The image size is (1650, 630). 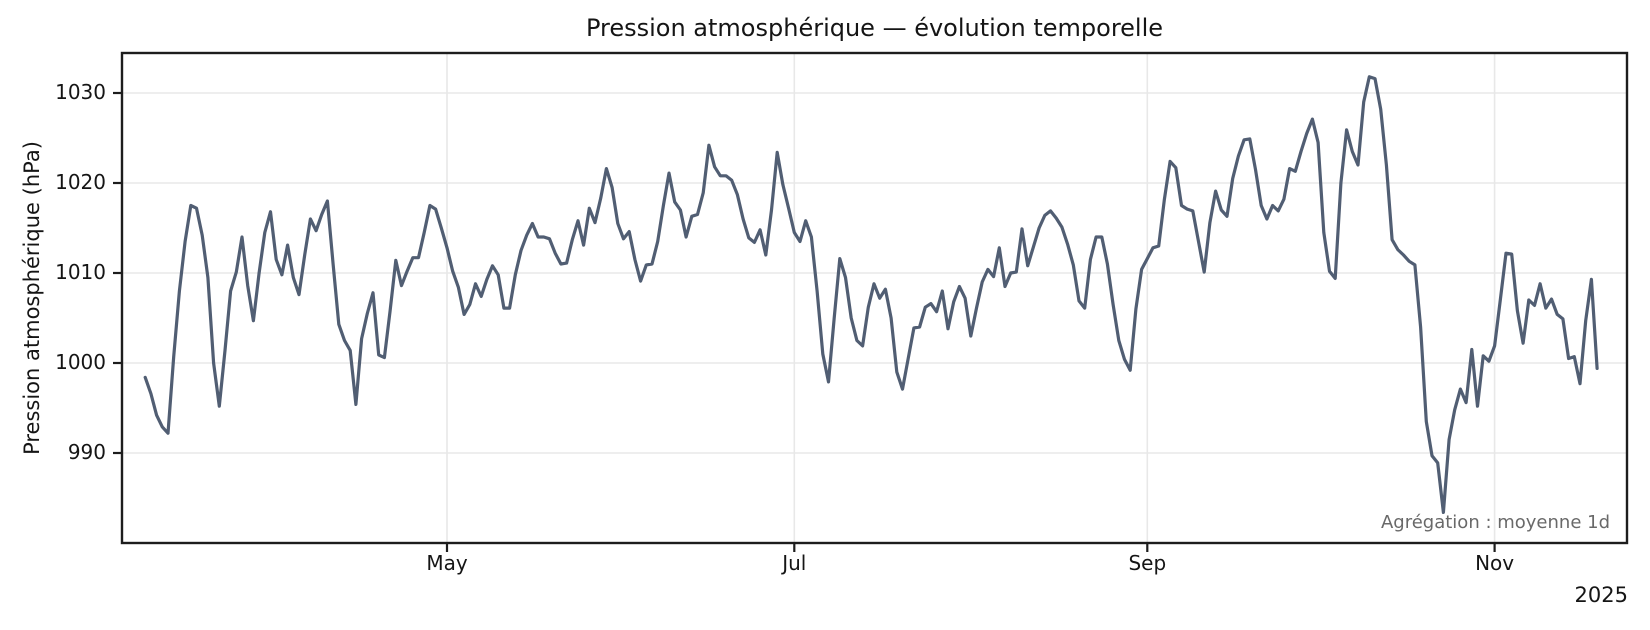 What do you see at coordinates (80, 182) in the screenshot?
I see `y-tick-label: 1020` at bounding box center [80, 182].